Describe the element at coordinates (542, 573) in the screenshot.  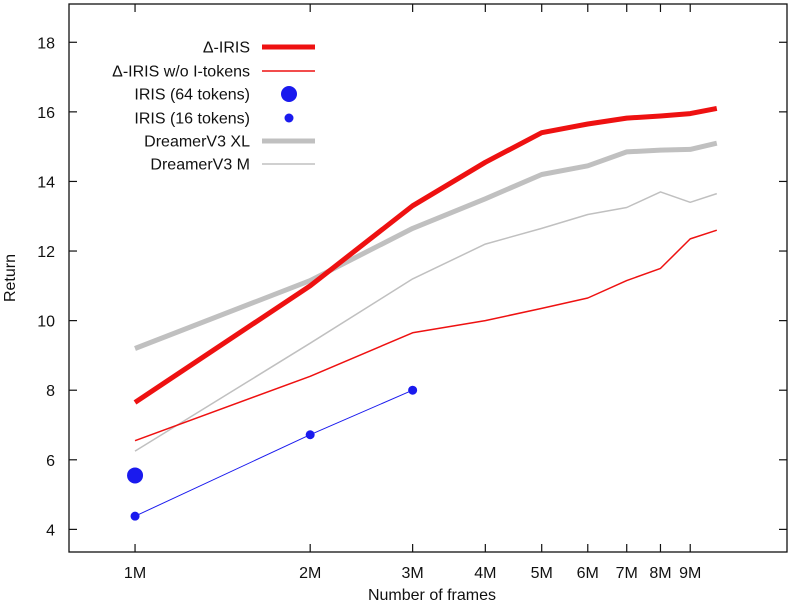
I see `x-tick-label: 5M` at that location.